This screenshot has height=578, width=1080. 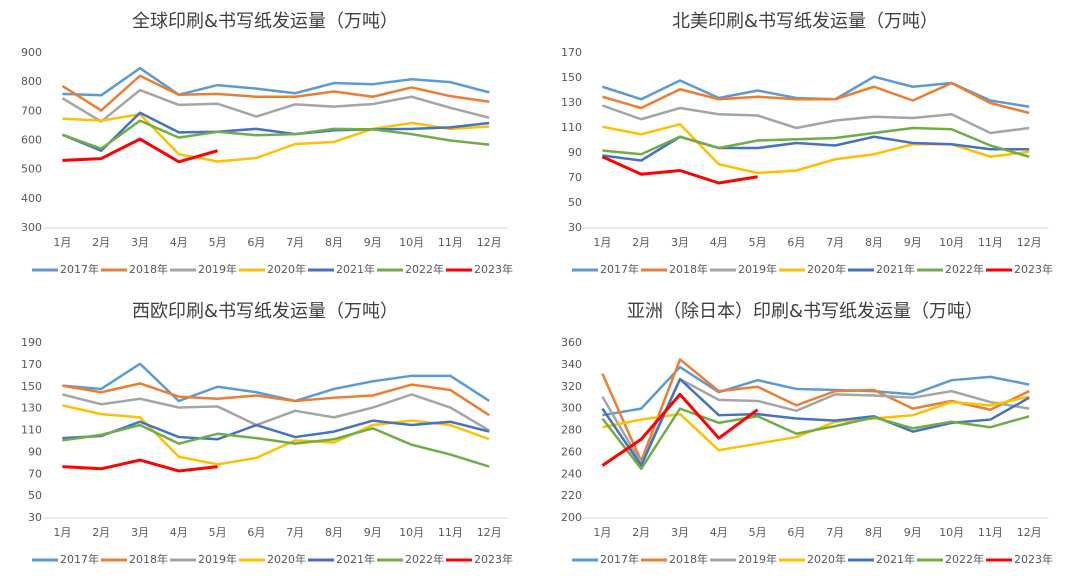 I want to click on y-tick-label: 260, so click(x=571, y=451).